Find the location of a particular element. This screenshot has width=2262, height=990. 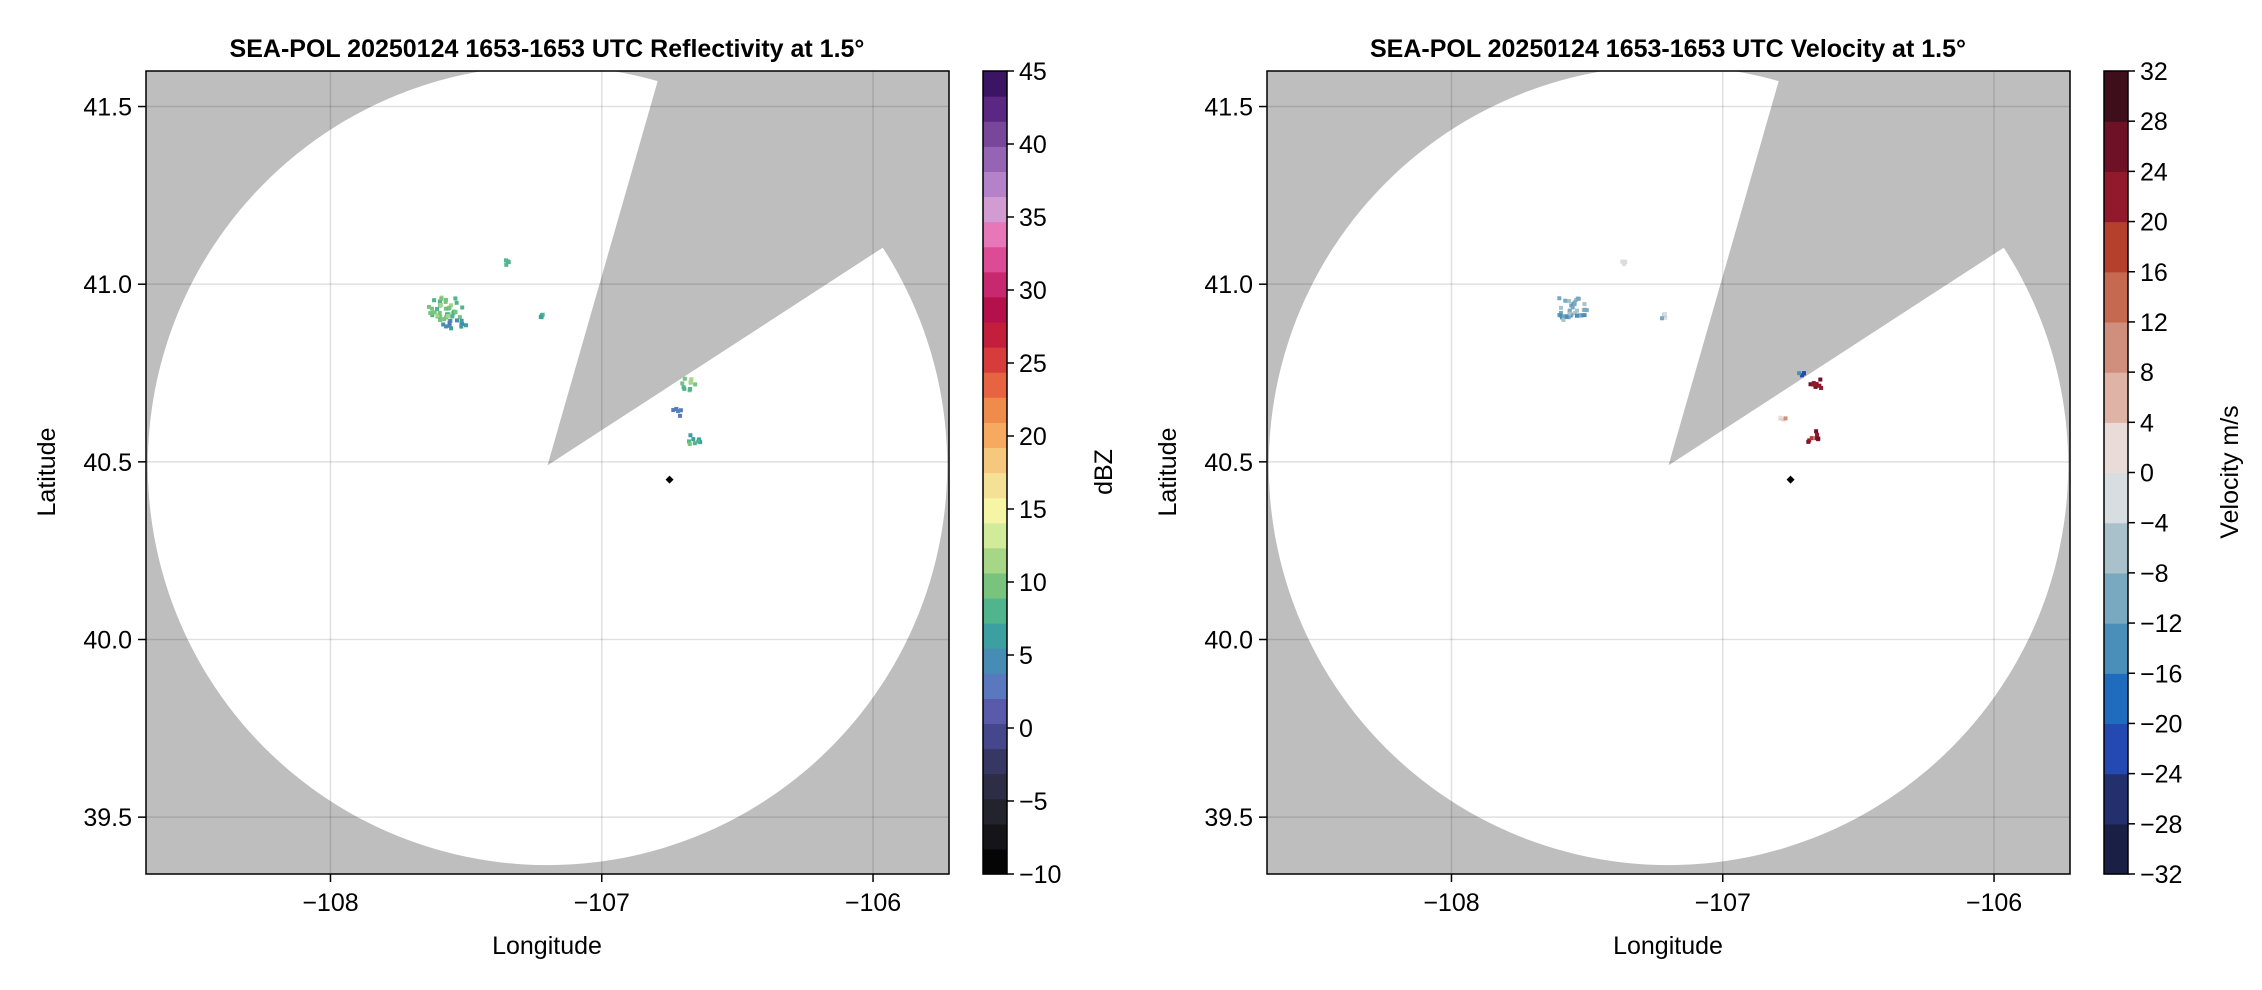

y-tick-label: 41.0 is located at coordinates (1228, 285).